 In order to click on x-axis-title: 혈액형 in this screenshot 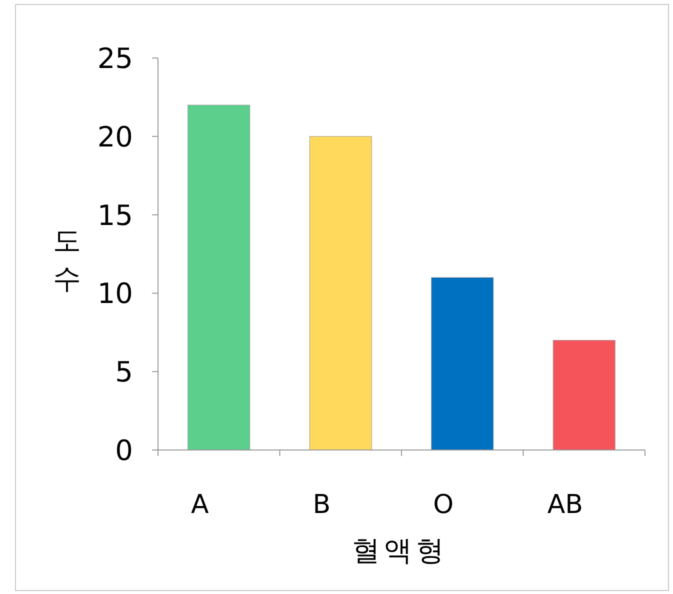, I will do `click(400, 550)`.